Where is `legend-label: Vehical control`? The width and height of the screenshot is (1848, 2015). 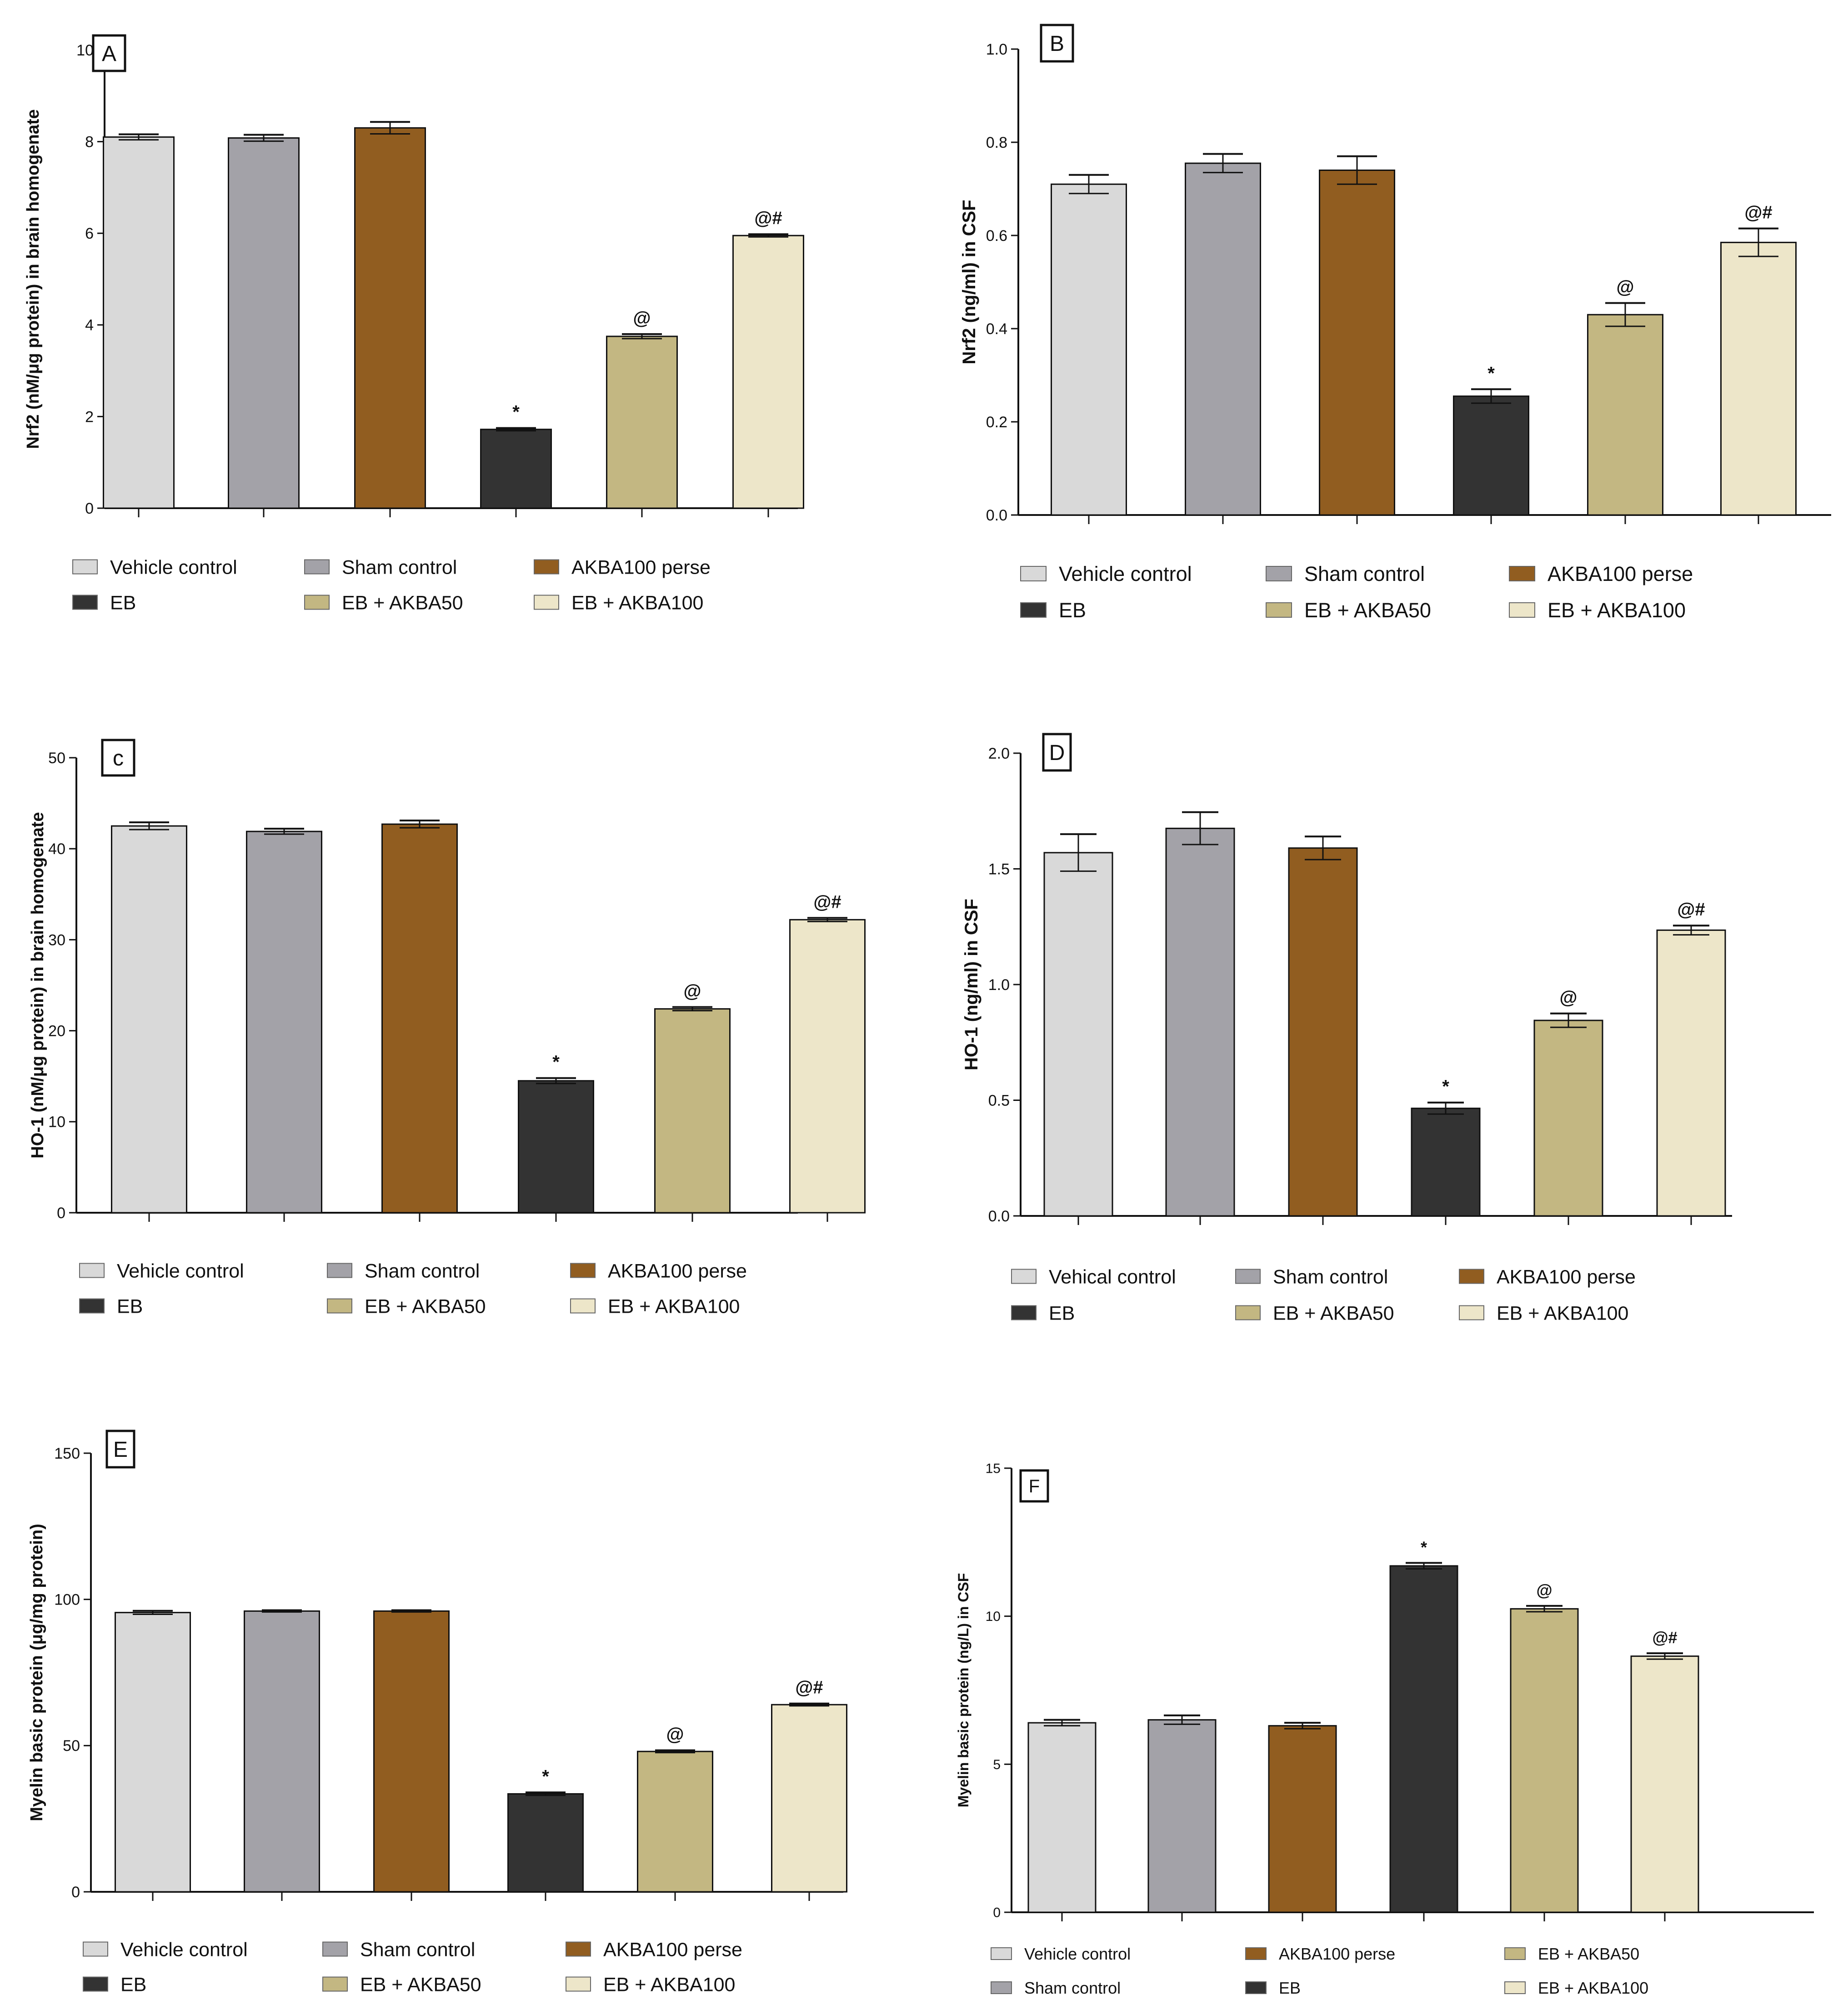
legend-label: Vehical control is located at coordinates (1113, 1277).